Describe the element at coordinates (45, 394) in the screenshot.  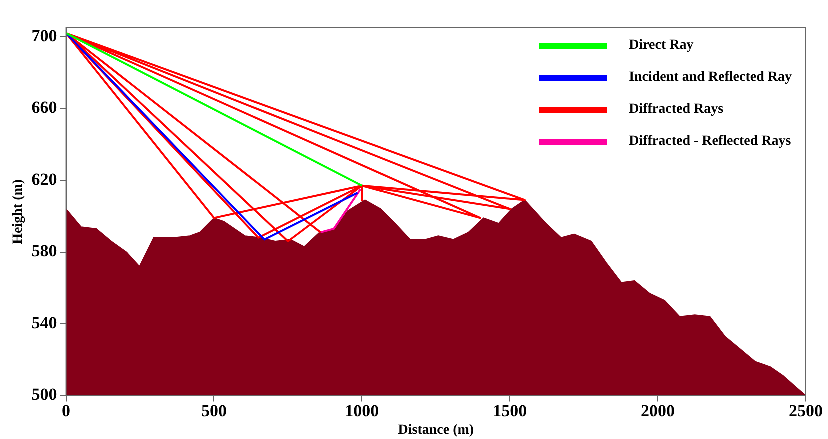
I see `y-tick-label: 500` at that location.